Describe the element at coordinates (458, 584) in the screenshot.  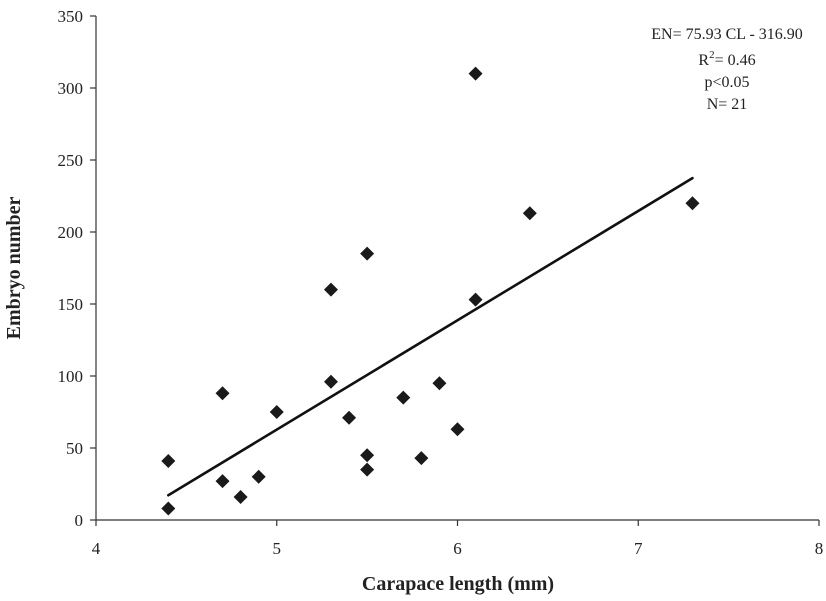
I see `x-axis-title: Carapace length (mm)` at that location.